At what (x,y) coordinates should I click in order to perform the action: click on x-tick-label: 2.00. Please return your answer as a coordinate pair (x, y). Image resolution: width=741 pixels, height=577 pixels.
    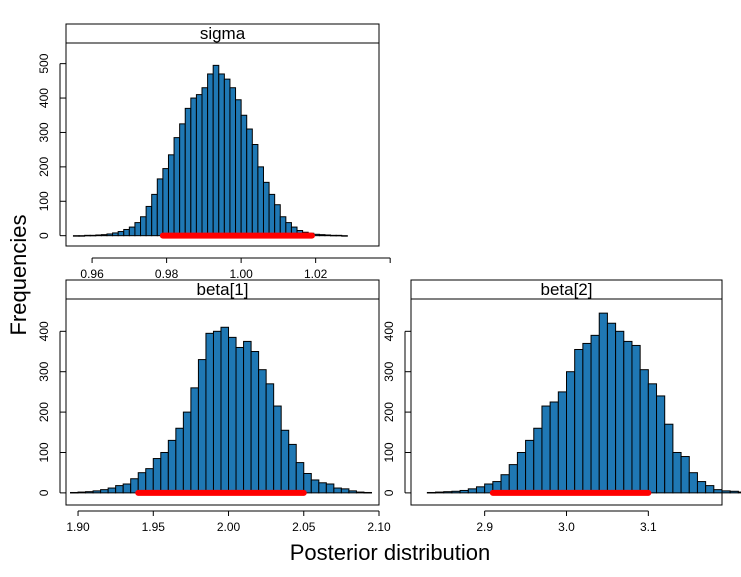
    Looking at the image, I should click on (229, 527).